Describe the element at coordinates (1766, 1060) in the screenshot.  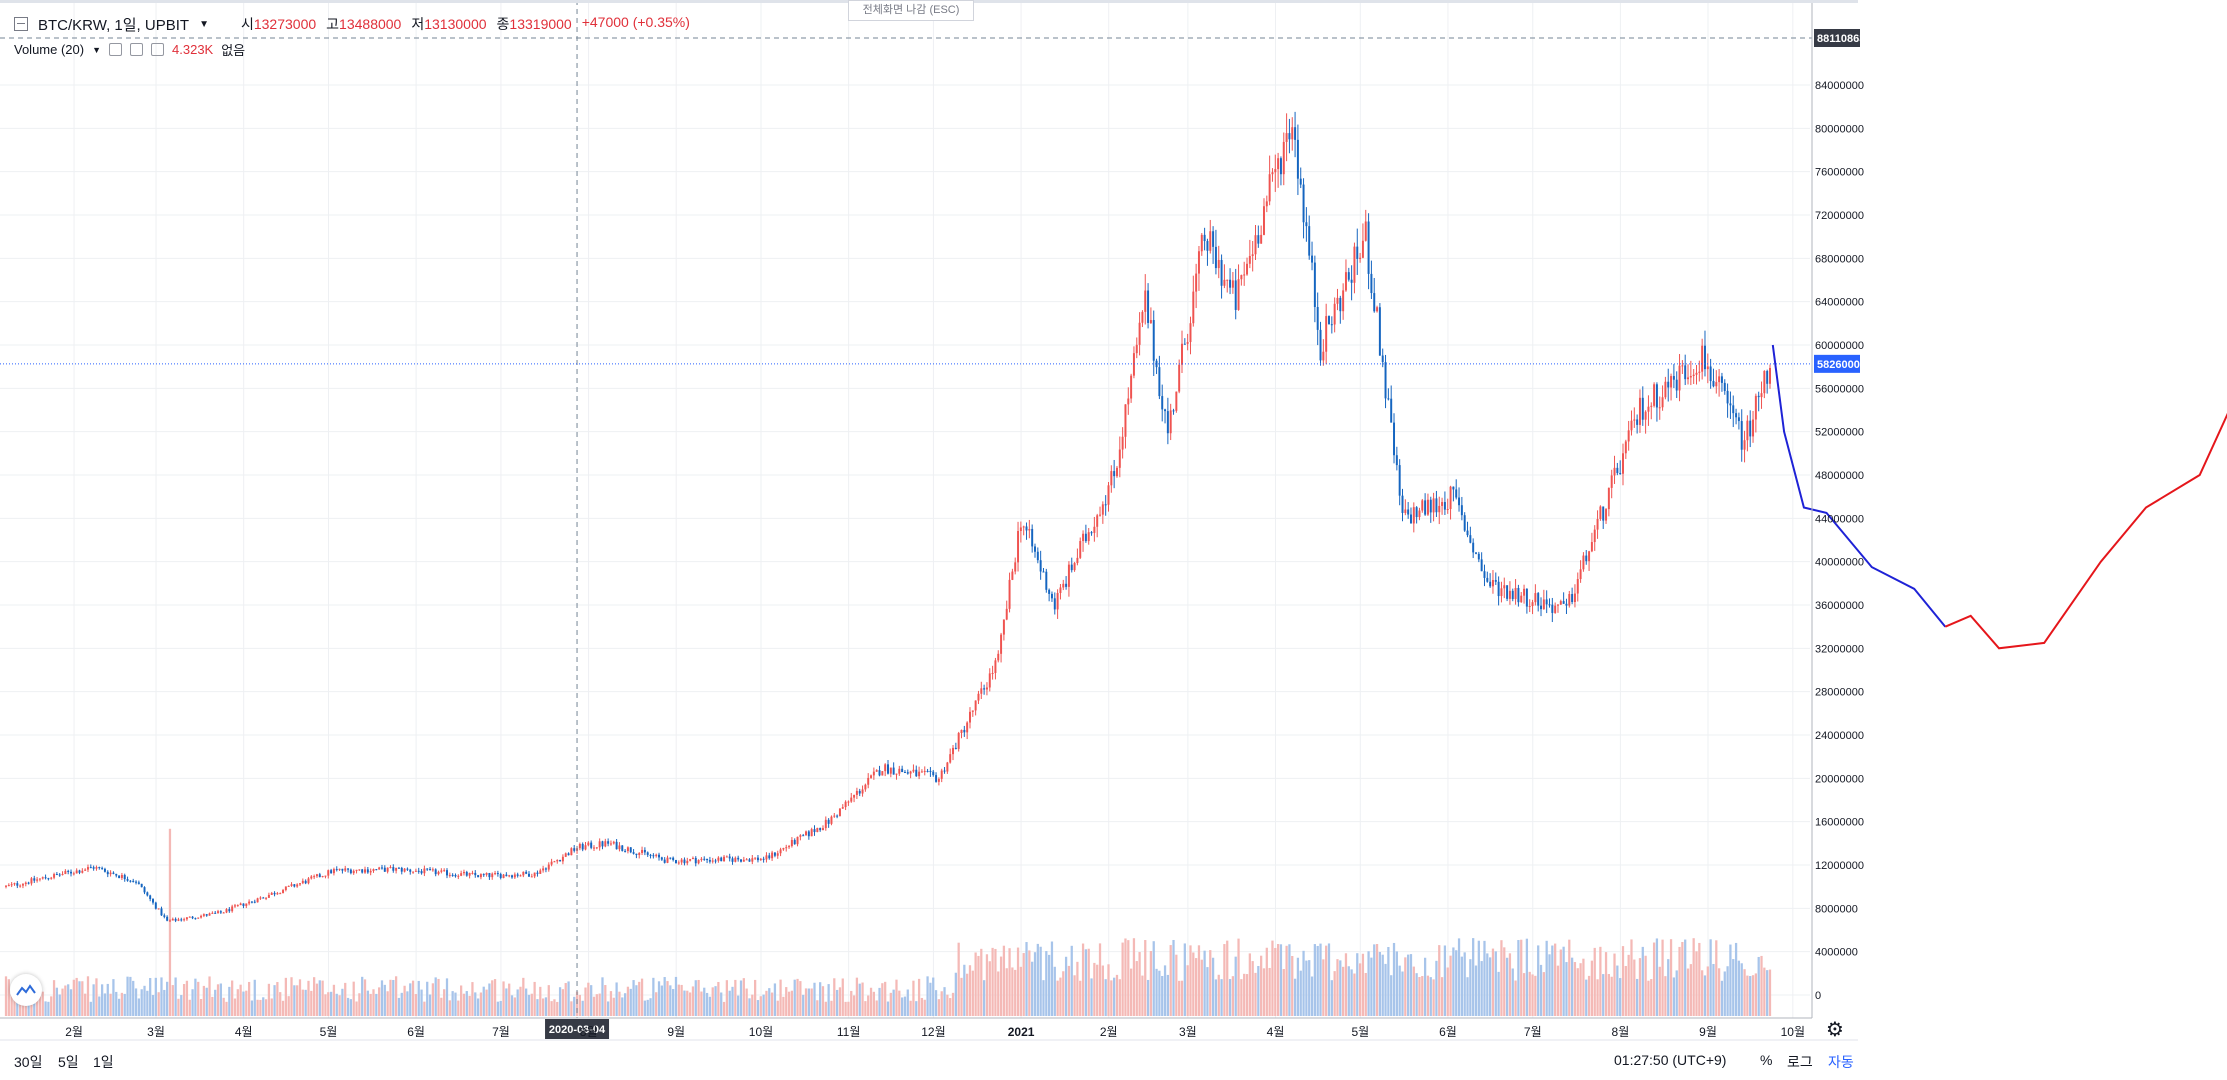
I see `percent-toggle: %` at that location.